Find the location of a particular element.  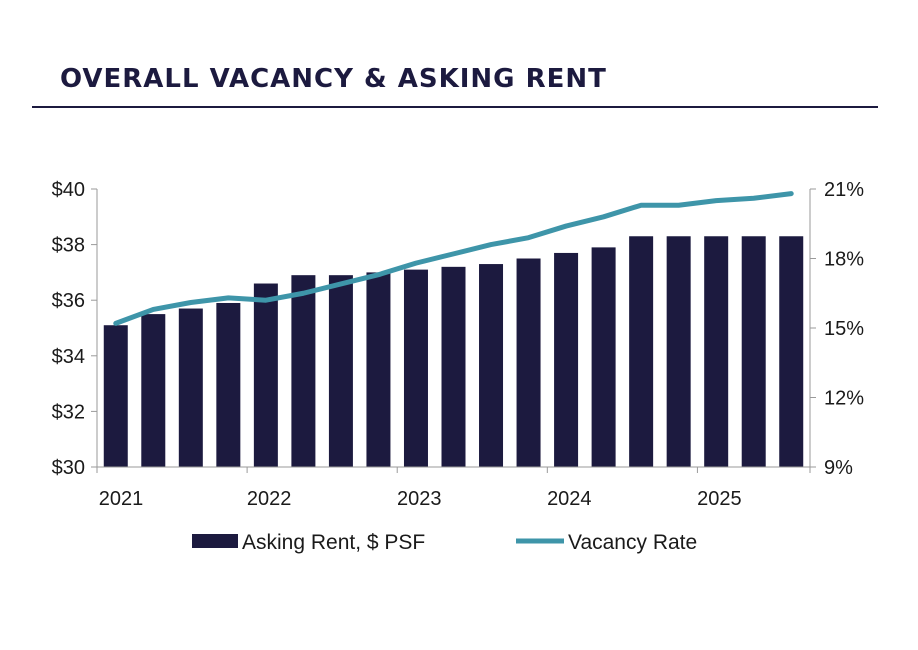

legend-vacancy-label: Vacancy Rate is located at coordinates (632, 542).